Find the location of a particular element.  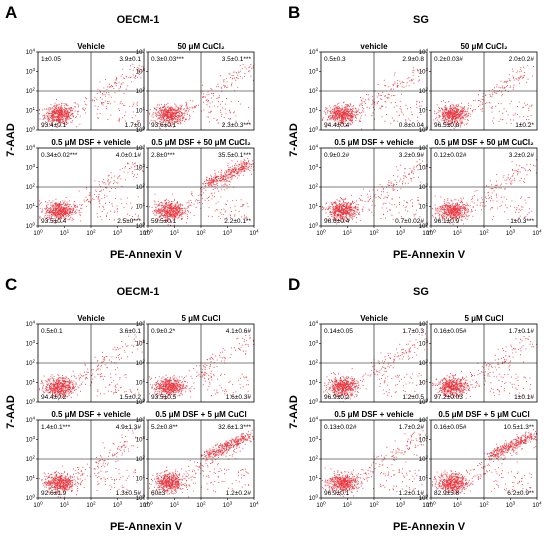

panel-letter: B is located at coordinates (294, 12).